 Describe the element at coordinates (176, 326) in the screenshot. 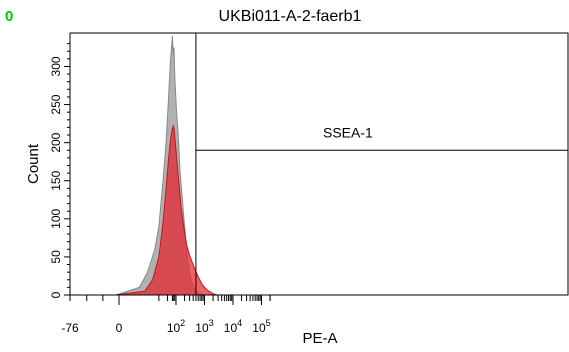

I see `x-tick-label: 10²` at that location.